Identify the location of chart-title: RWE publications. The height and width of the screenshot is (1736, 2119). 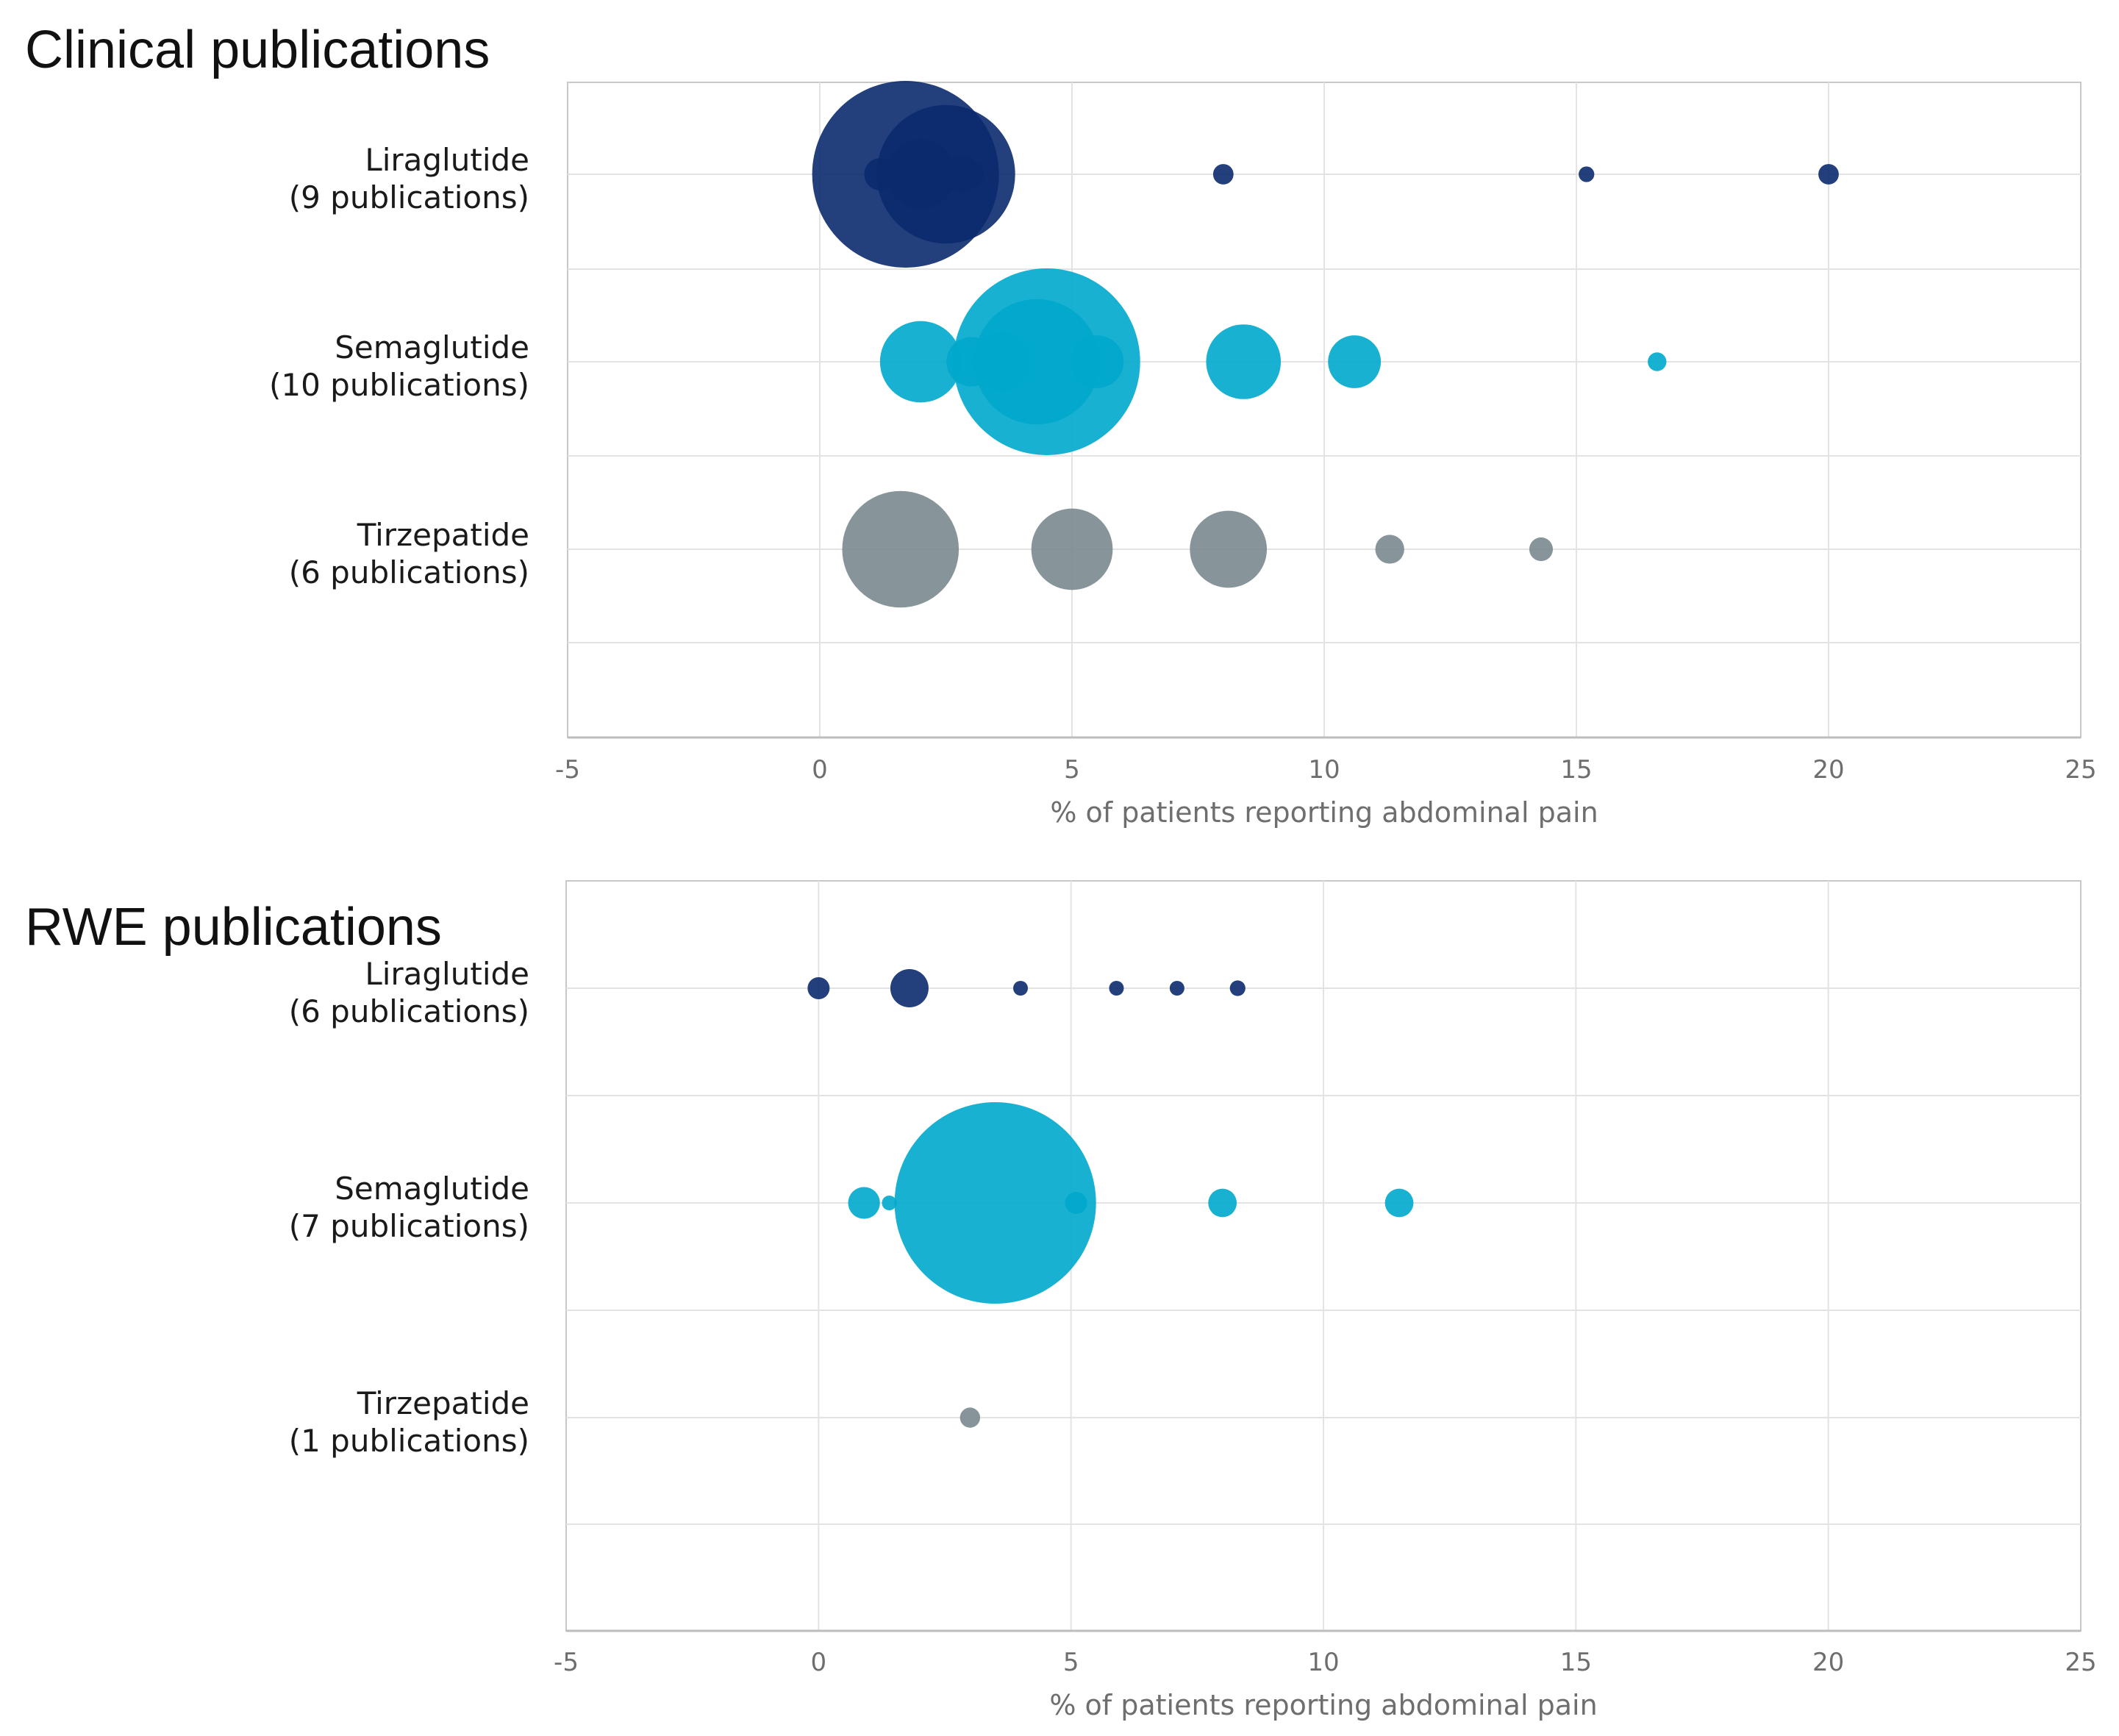
(234, 928).